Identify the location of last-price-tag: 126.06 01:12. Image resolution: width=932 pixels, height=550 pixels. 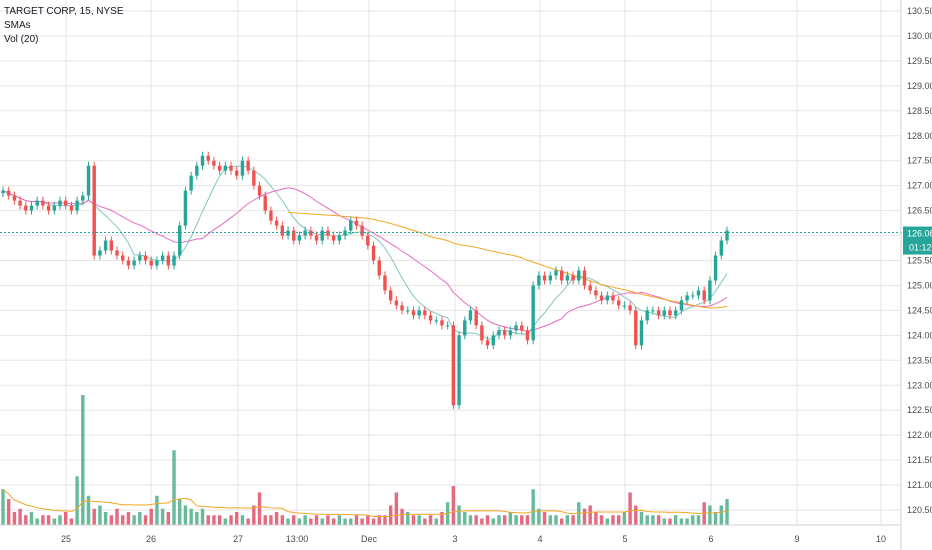
(917, 240).